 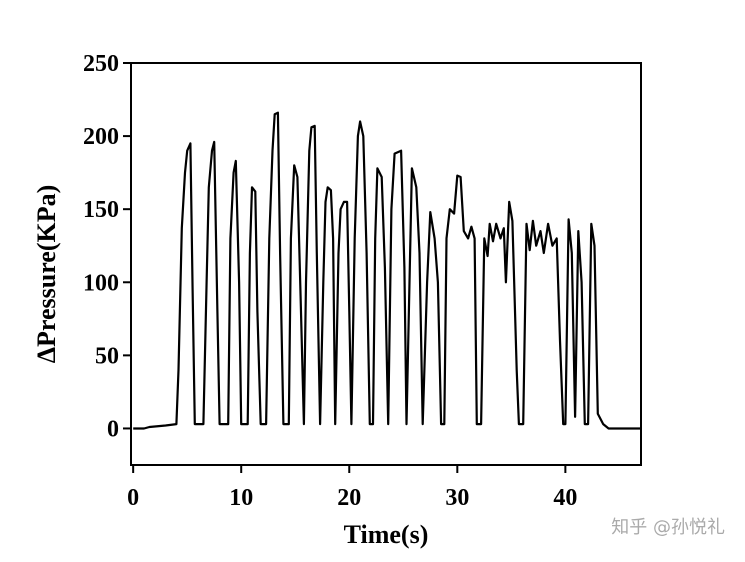 What do you see at coordinates (133, 498) in the screenshot?
I see `x-tick-label: 0` at bounding box center [133, 498].